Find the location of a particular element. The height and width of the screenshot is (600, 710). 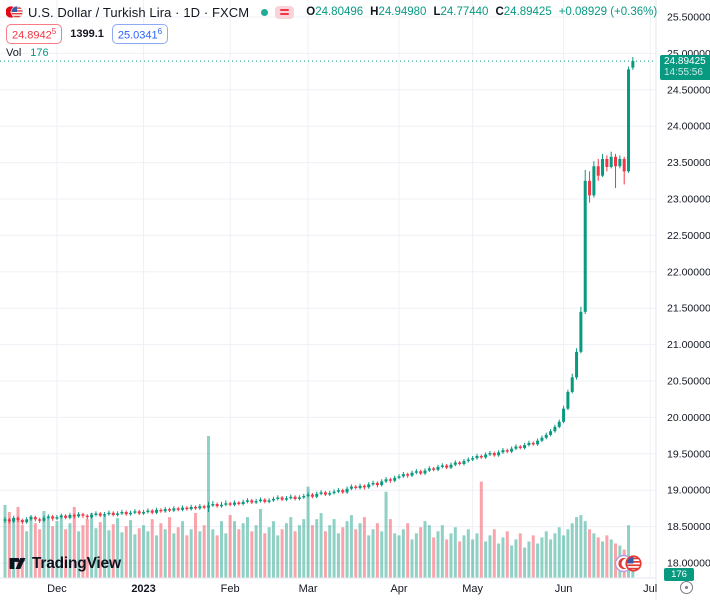

price-tick-label: 19.50000 is located at coordinates (688, 454).